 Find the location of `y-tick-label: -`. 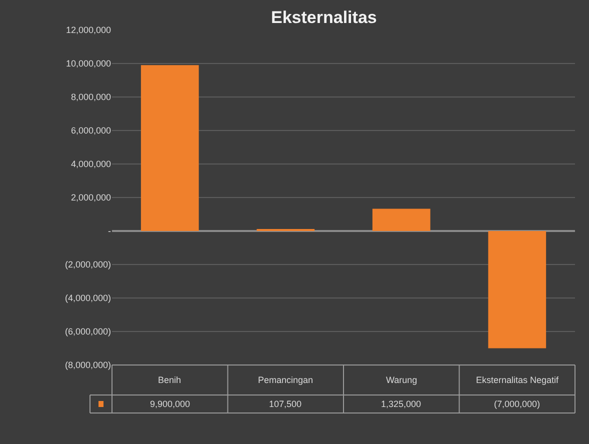

y-tick-label: - is located at coordinates (109, 231).